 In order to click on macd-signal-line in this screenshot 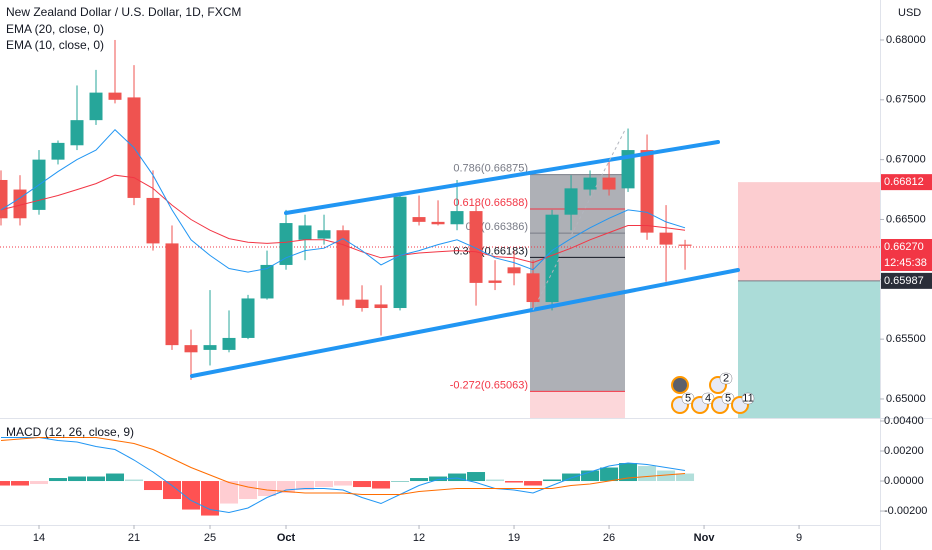, I will do `click(343, 466)`.